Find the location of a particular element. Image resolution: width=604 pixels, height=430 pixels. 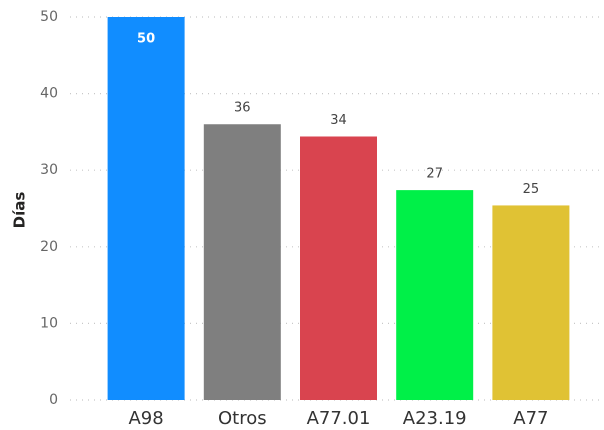

y-tick-label: 30 is located at coordinates (49, 170).